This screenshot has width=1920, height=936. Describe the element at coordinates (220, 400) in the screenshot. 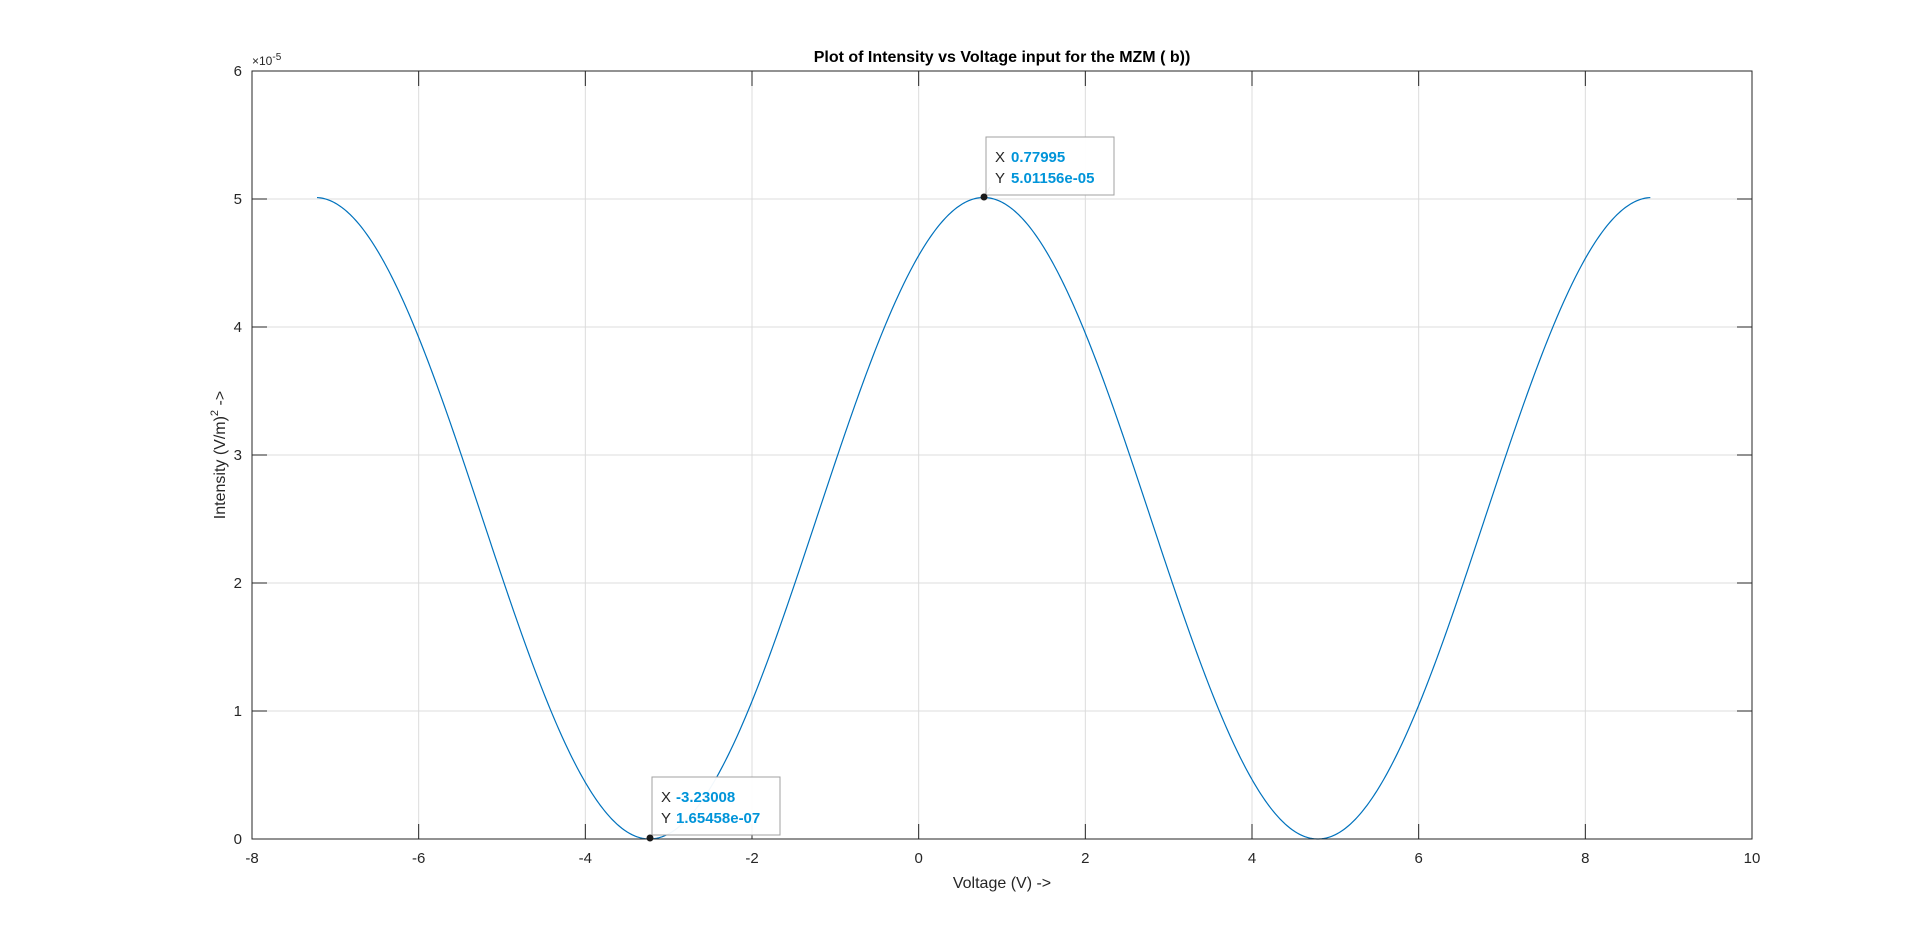

I see `y-axis-label-arrow: ->` at that location.